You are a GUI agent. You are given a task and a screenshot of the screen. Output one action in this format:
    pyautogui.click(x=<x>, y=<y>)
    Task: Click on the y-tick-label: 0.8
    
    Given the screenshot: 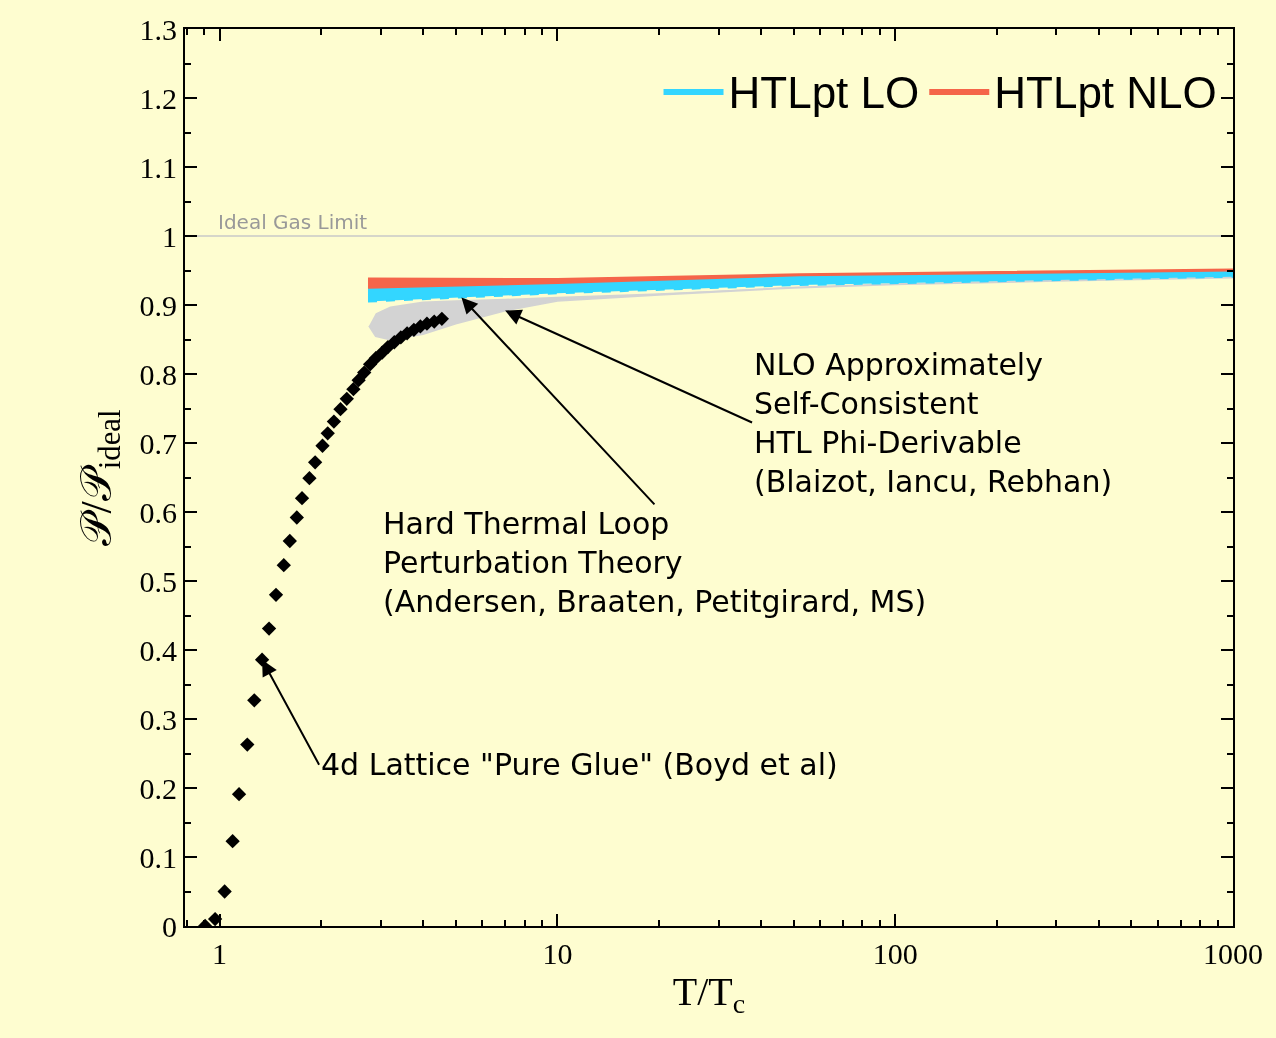 What is the action you would take?
    pyautogui.click(x=158, y=374)
    